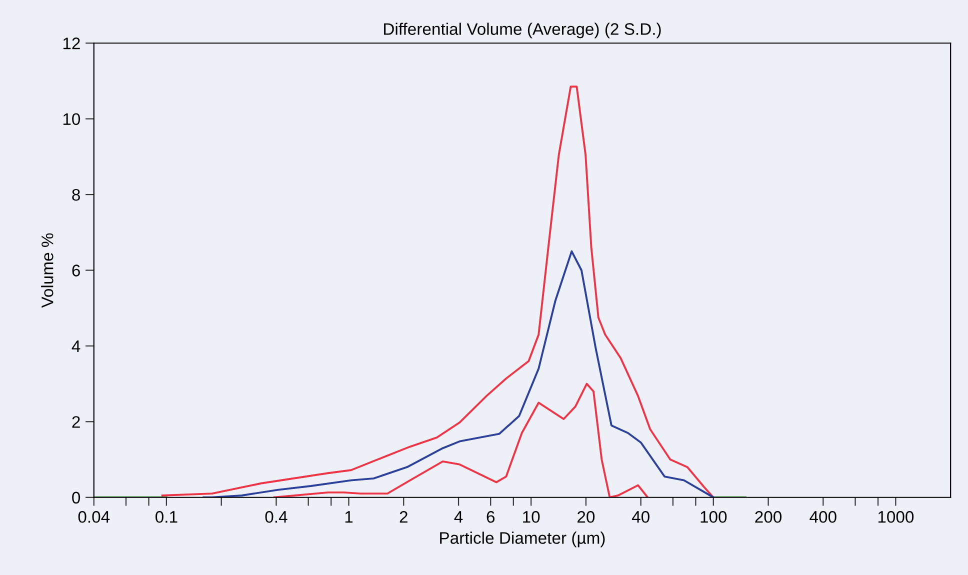 Image resolution: width=968 pixels, height=575 pixels. I want to click on x-tick-label: 1, so click(349, 517).